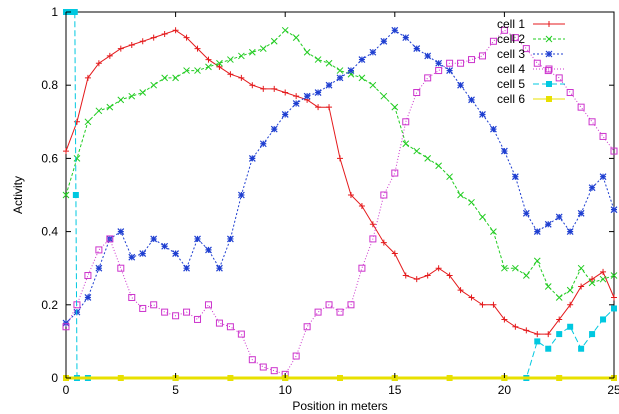  I want to click on y-axis-label: Activity, so click(18, 195).